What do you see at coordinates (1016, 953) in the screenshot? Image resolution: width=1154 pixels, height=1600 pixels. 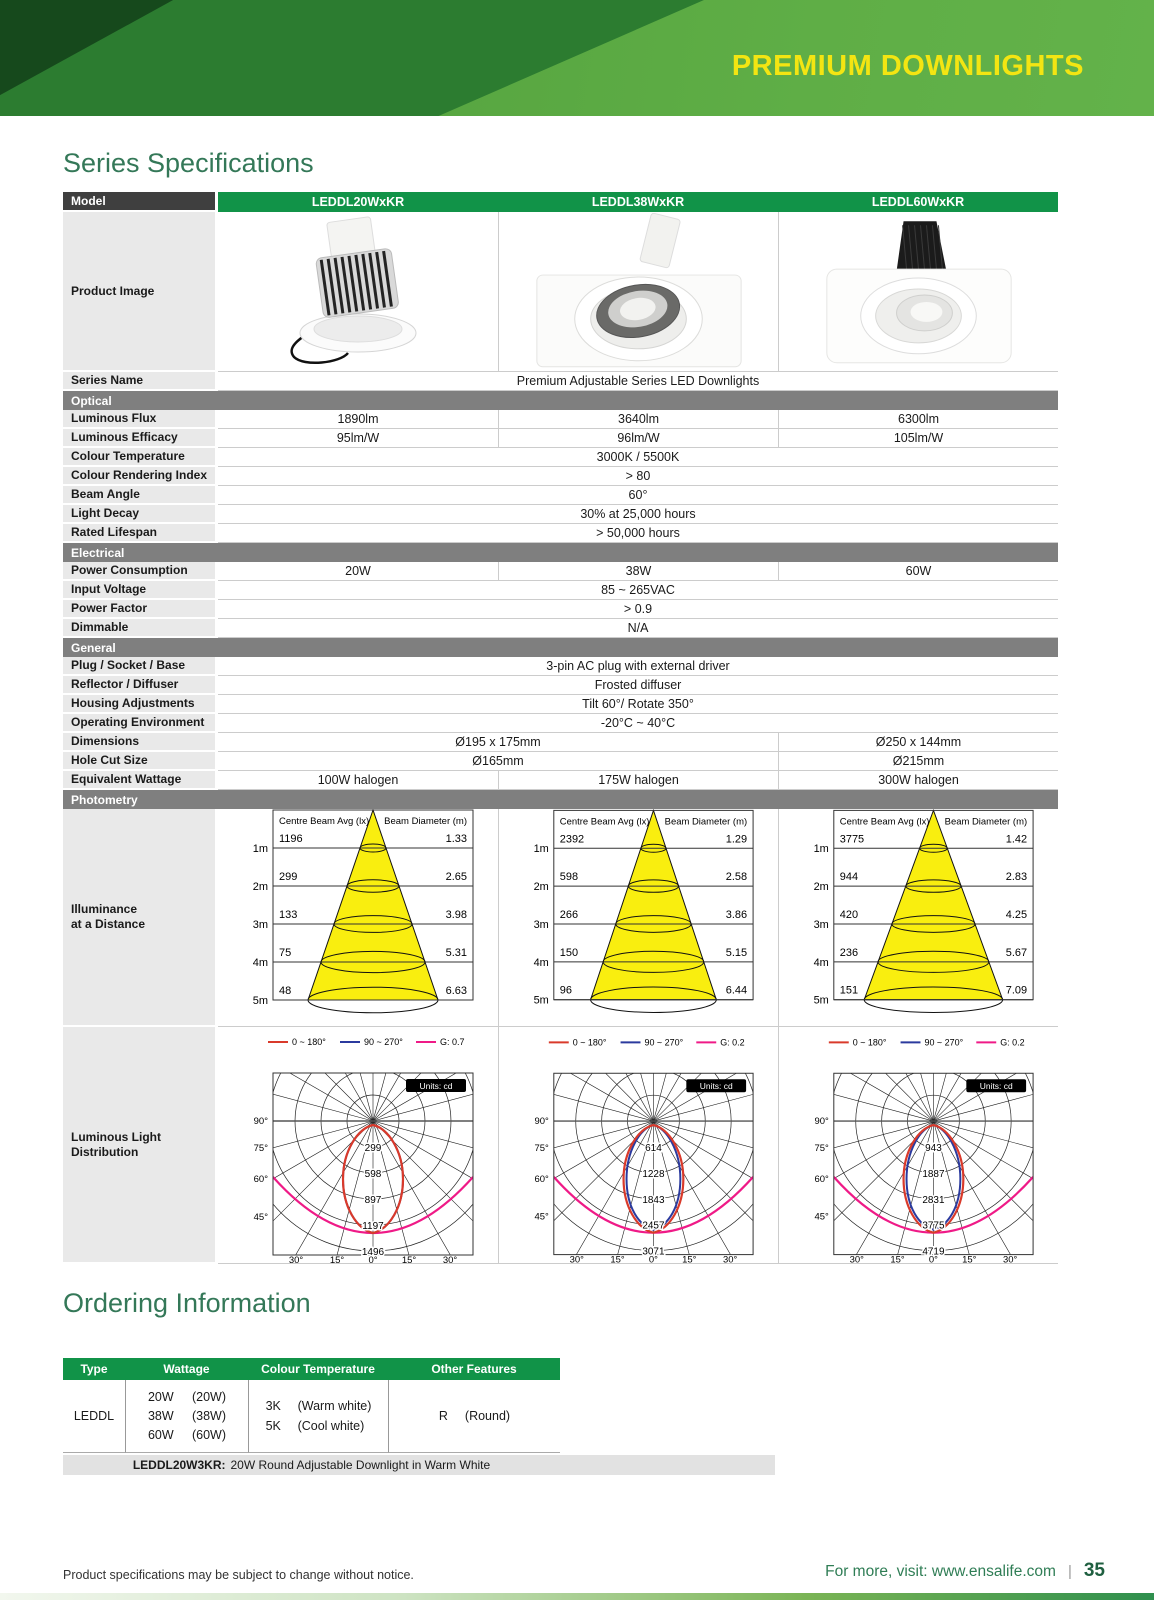 I see `svg-text: 5.67` at bounding box center [1016, 953].